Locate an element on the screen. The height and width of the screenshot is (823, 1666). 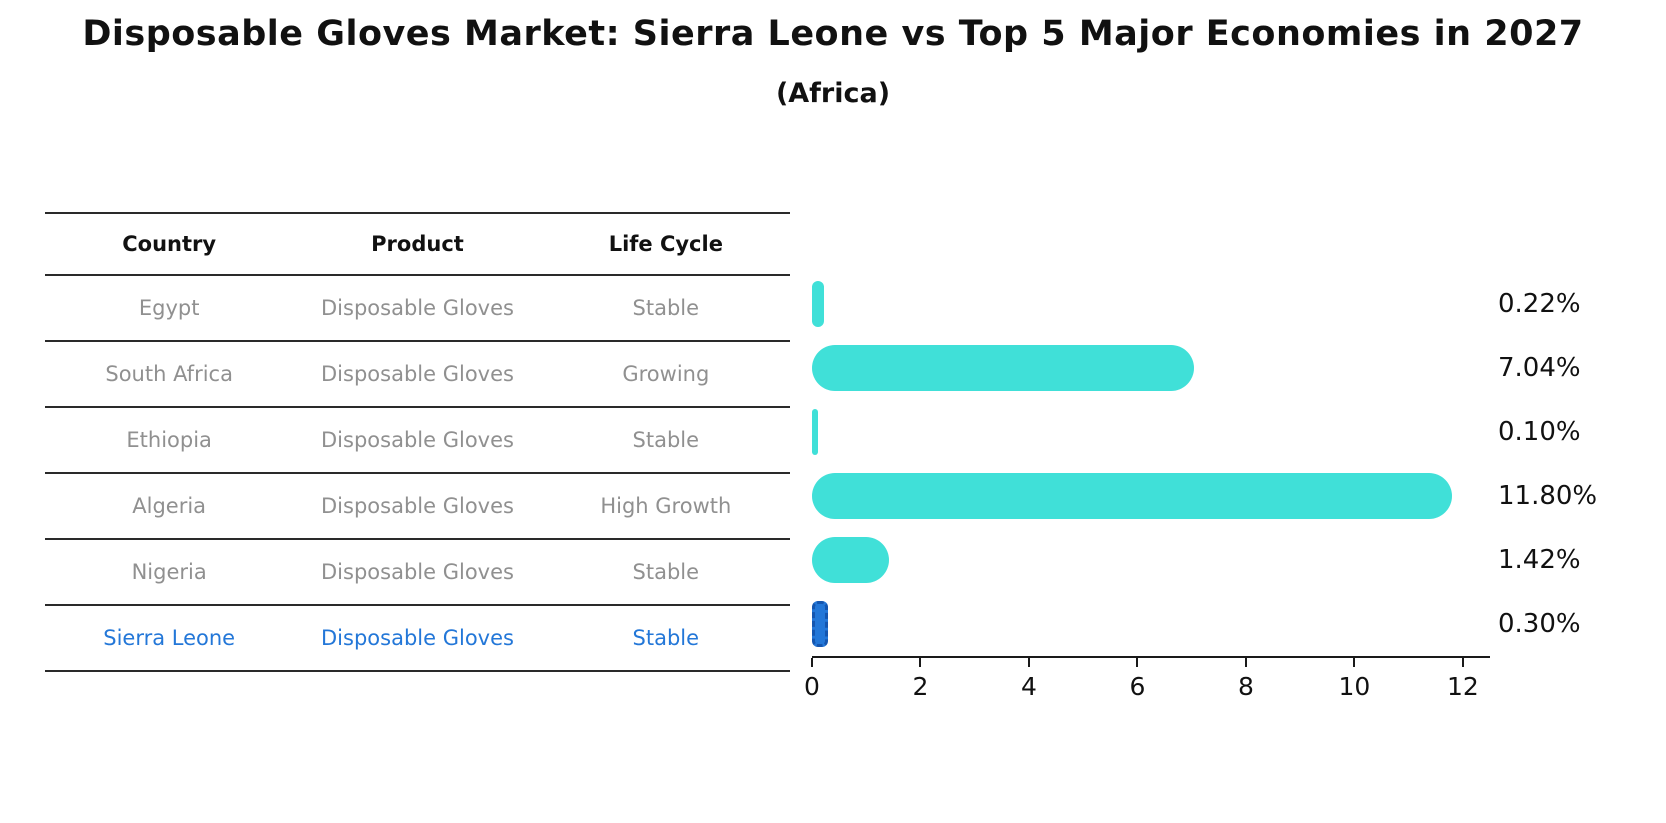
x-tick-label: 2 is located at coordinates (920, 686).